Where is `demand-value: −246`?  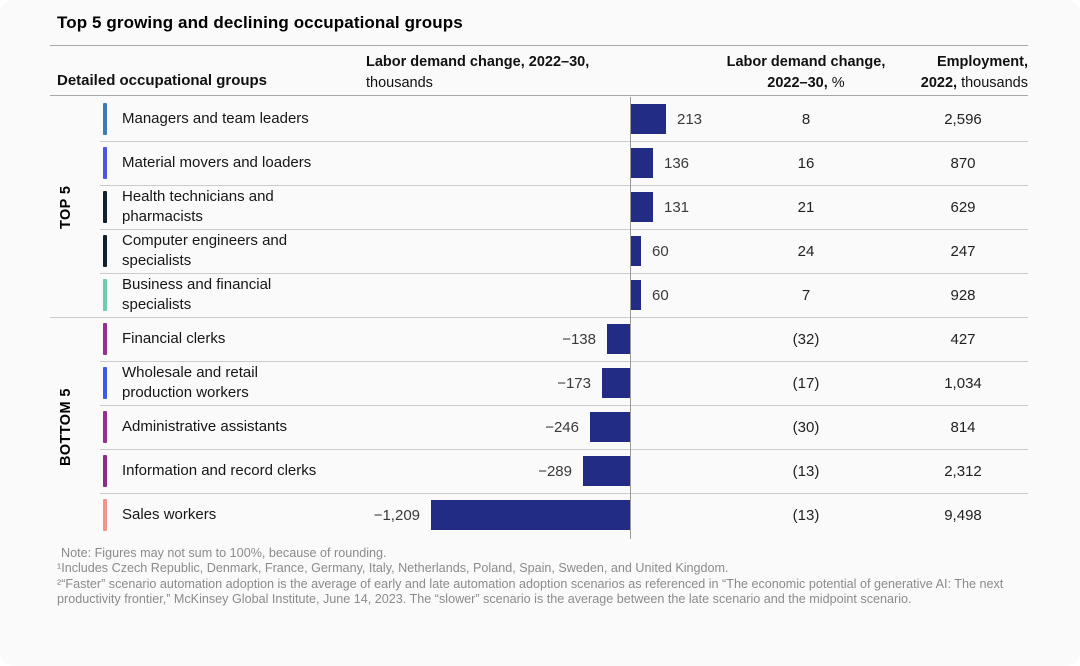
demand-value: −246 is located at coordinates (562, 427).